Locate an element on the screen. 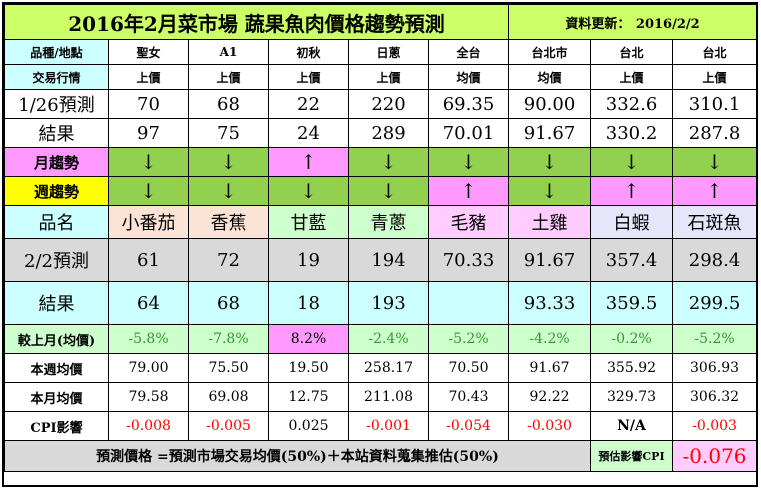 Image resolution: width=761 pixels, height=490 pixels. current-result-label: 結果 is located at coordinates (56, 303).